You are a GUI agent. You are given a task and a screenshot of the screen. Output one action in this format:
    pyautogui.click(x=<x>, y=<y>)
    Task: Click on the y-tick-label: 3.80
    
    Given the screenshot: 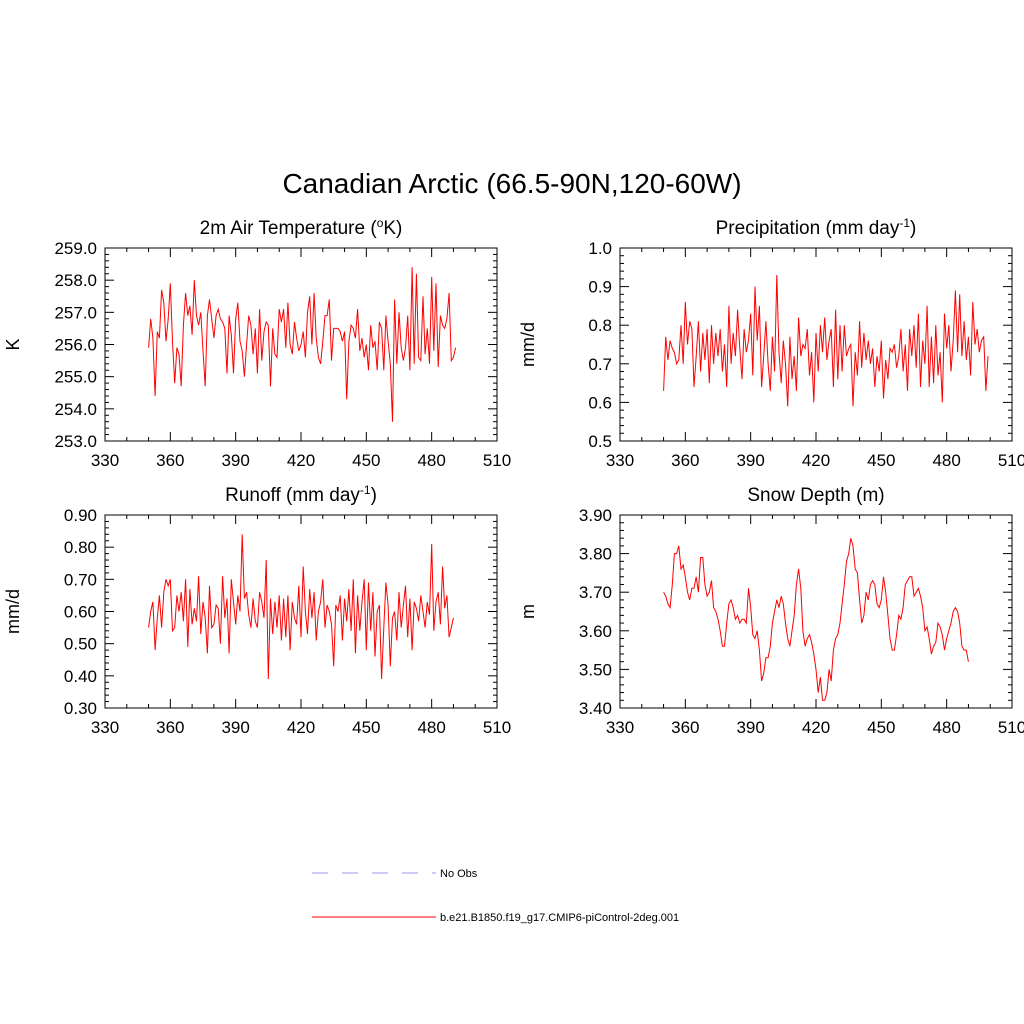 What is the action you would take?
    pyautogui.click(x=595, y=554)
    